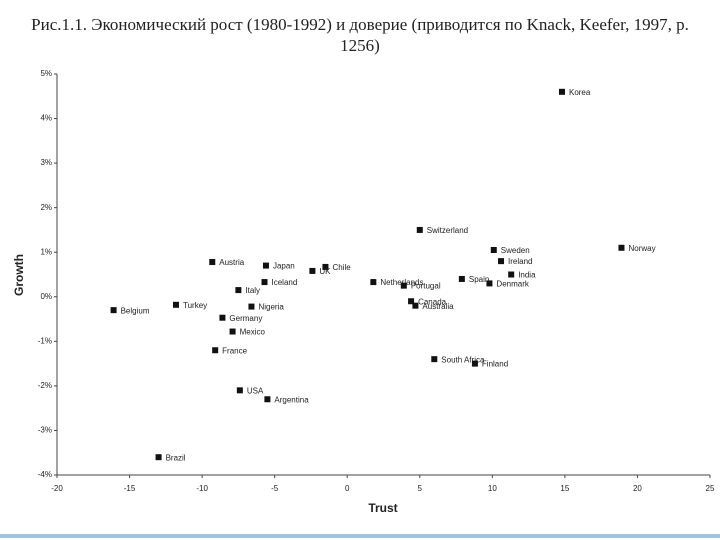  Describe the element at coordinates (479, 279) in the screenshot. I see `point-label: Spain` at that location.